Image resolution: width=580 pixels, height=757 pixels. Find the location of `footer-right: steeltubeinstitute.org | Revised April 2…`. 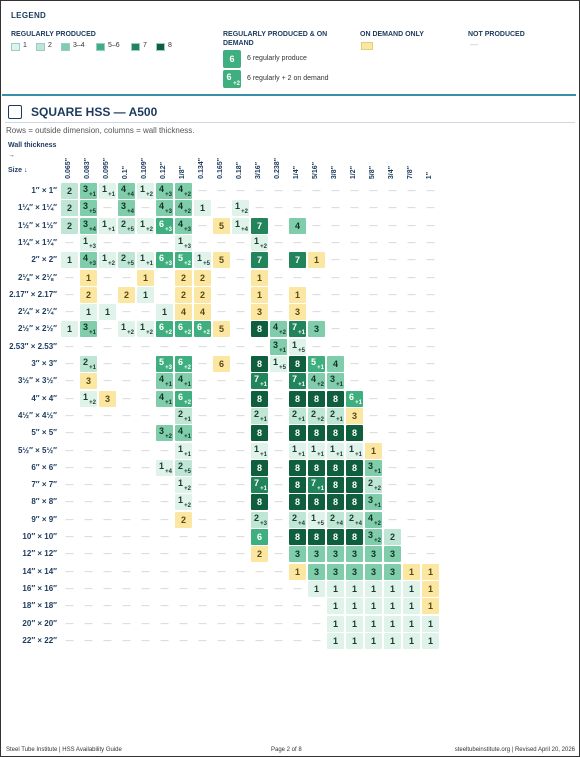

footer-right: steeltubeinstitute.org | Revised April 2… is located at coordinates (514, 750).